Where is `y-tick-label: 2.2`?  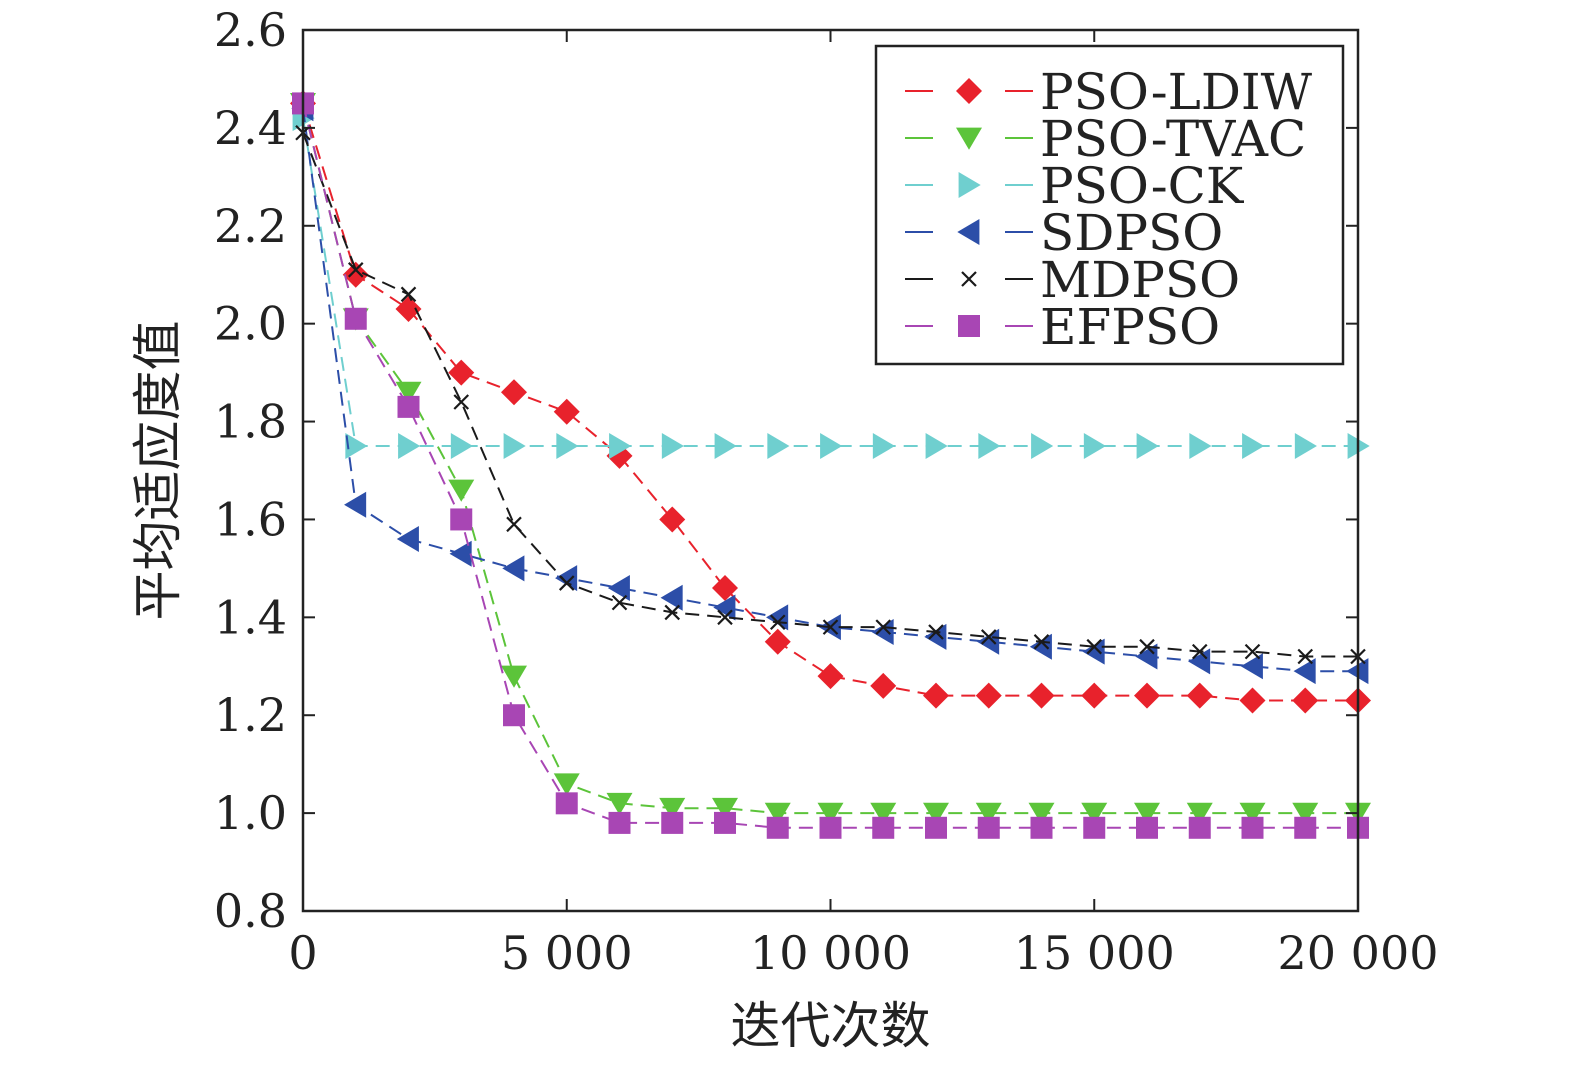
y-tick-label: 2.2 is located at coordinates (250, 226).